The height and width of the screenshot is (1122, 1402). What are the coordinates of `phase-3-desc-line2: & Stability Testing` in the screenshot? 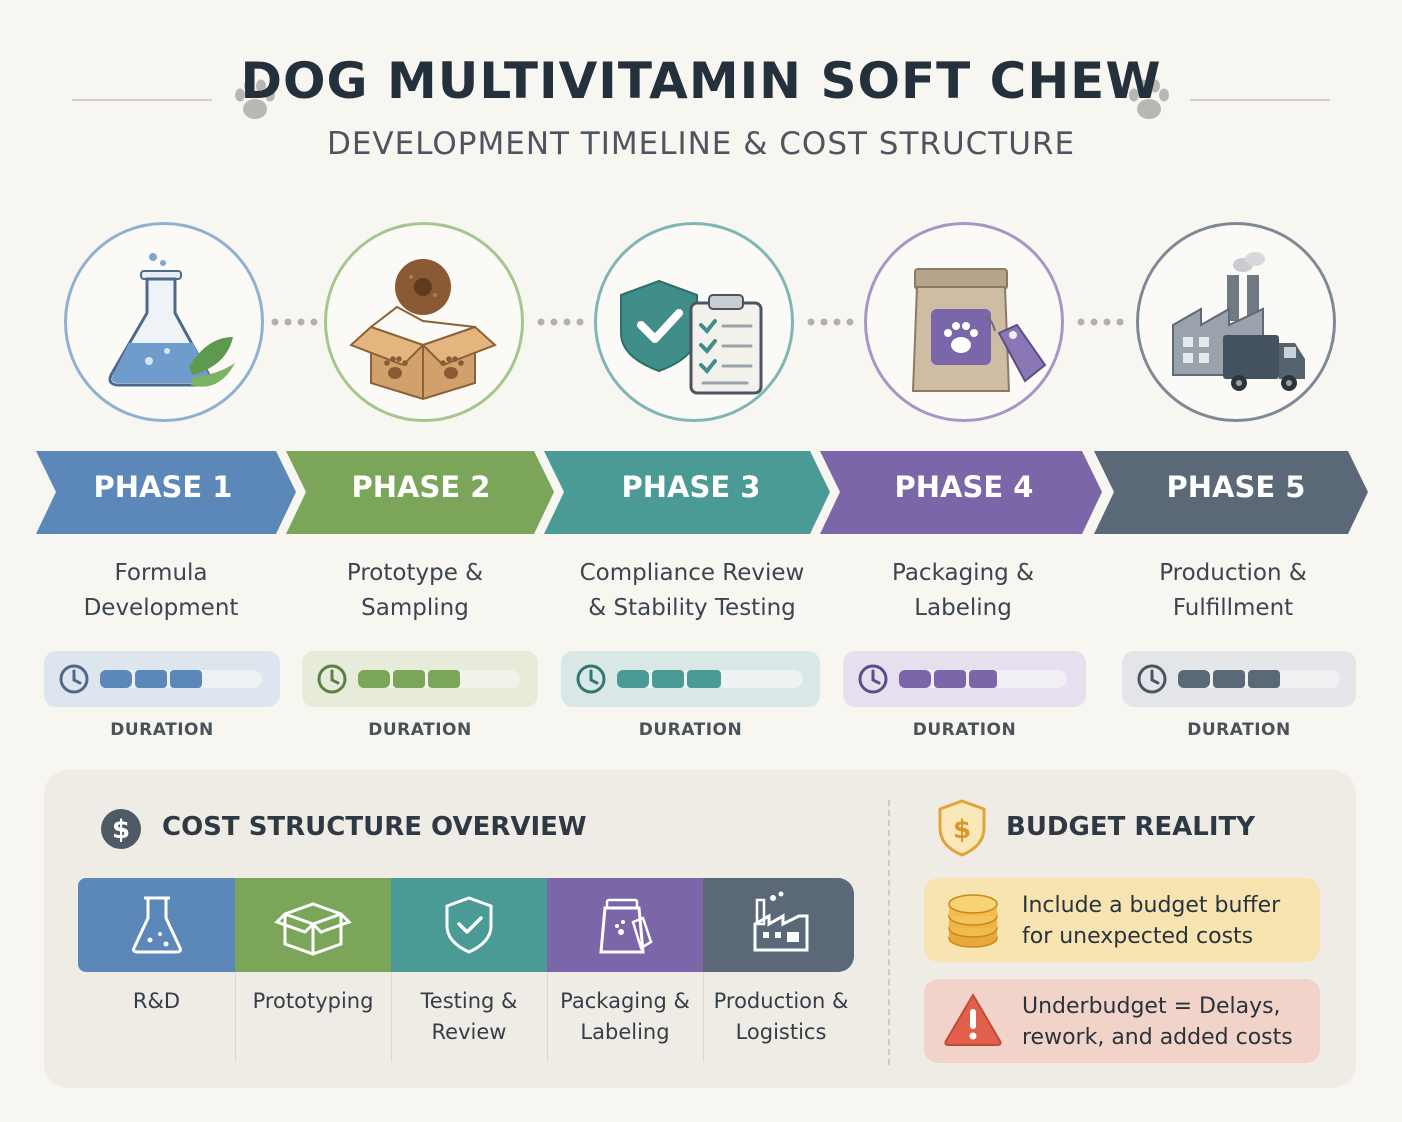 It's located at (692, 608).